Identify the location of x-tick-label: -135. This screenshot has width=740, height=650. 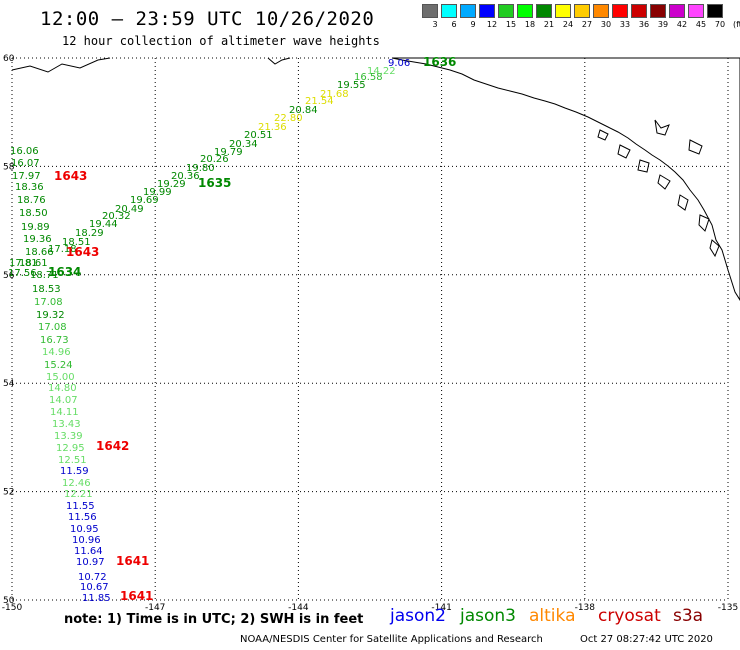
(728, 608).